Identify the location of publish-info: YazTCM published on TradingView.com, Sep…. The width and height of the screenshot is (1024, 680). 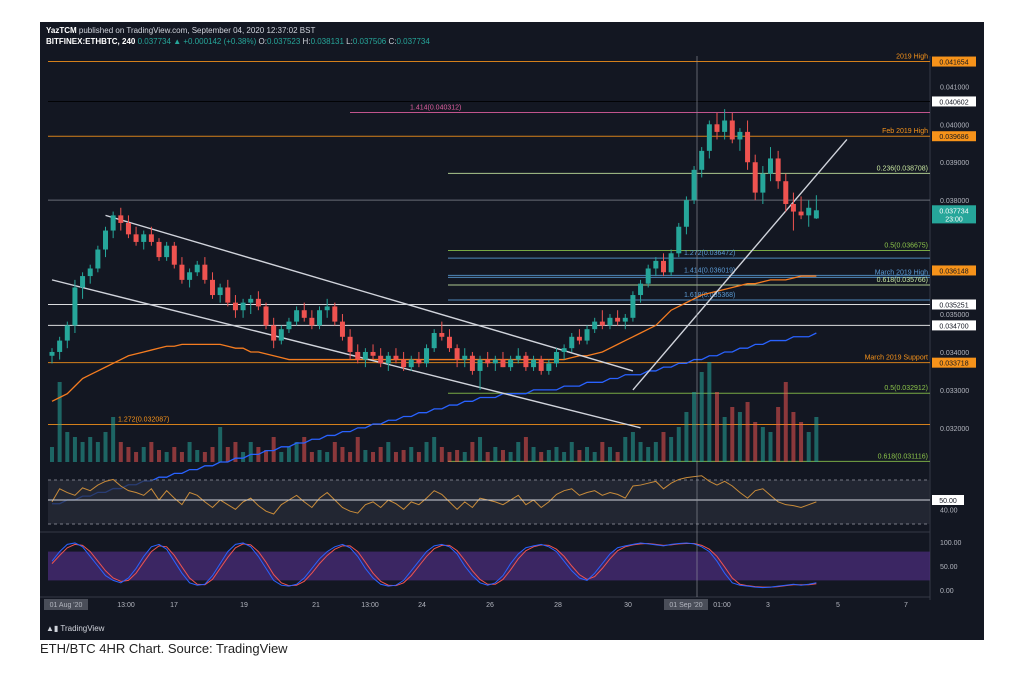
(180, 30).